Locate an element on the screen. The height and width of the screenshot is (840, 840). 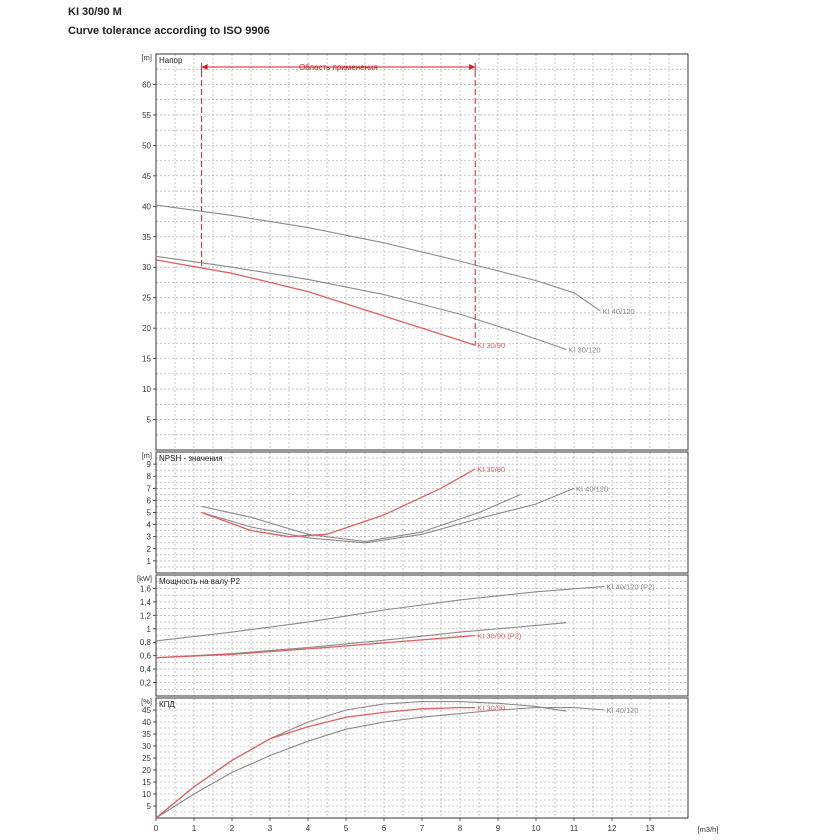
x-tick-label: 13 is located at coordinates (650, 828).